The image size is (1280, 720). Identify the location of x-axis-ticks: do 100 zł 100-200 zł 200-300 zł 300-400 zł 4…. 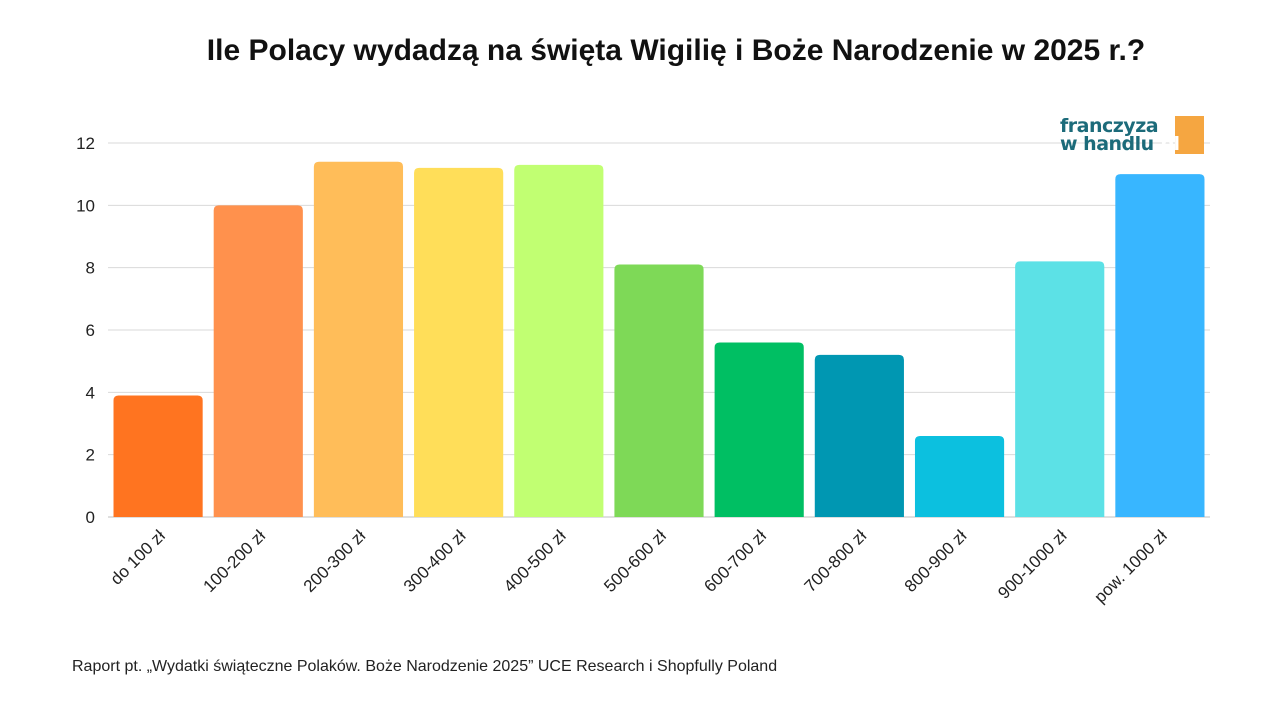
(639, 566).